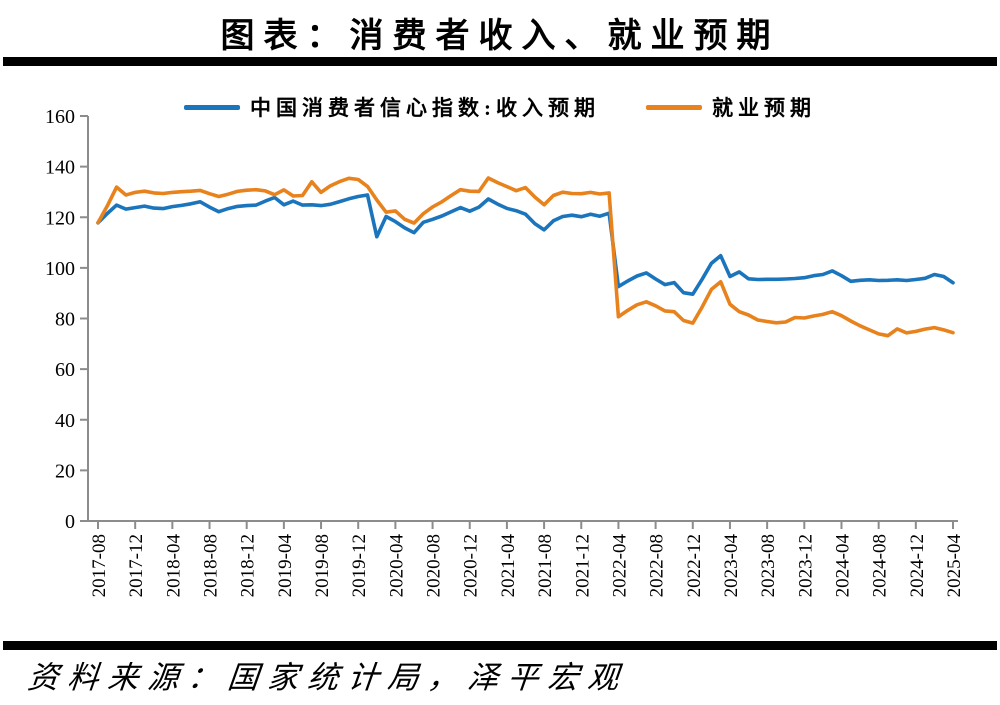  Describe the element at coordinates (434, 565) in the screenshot. I see `x-axis-tick-label: 2020-08` at that location.